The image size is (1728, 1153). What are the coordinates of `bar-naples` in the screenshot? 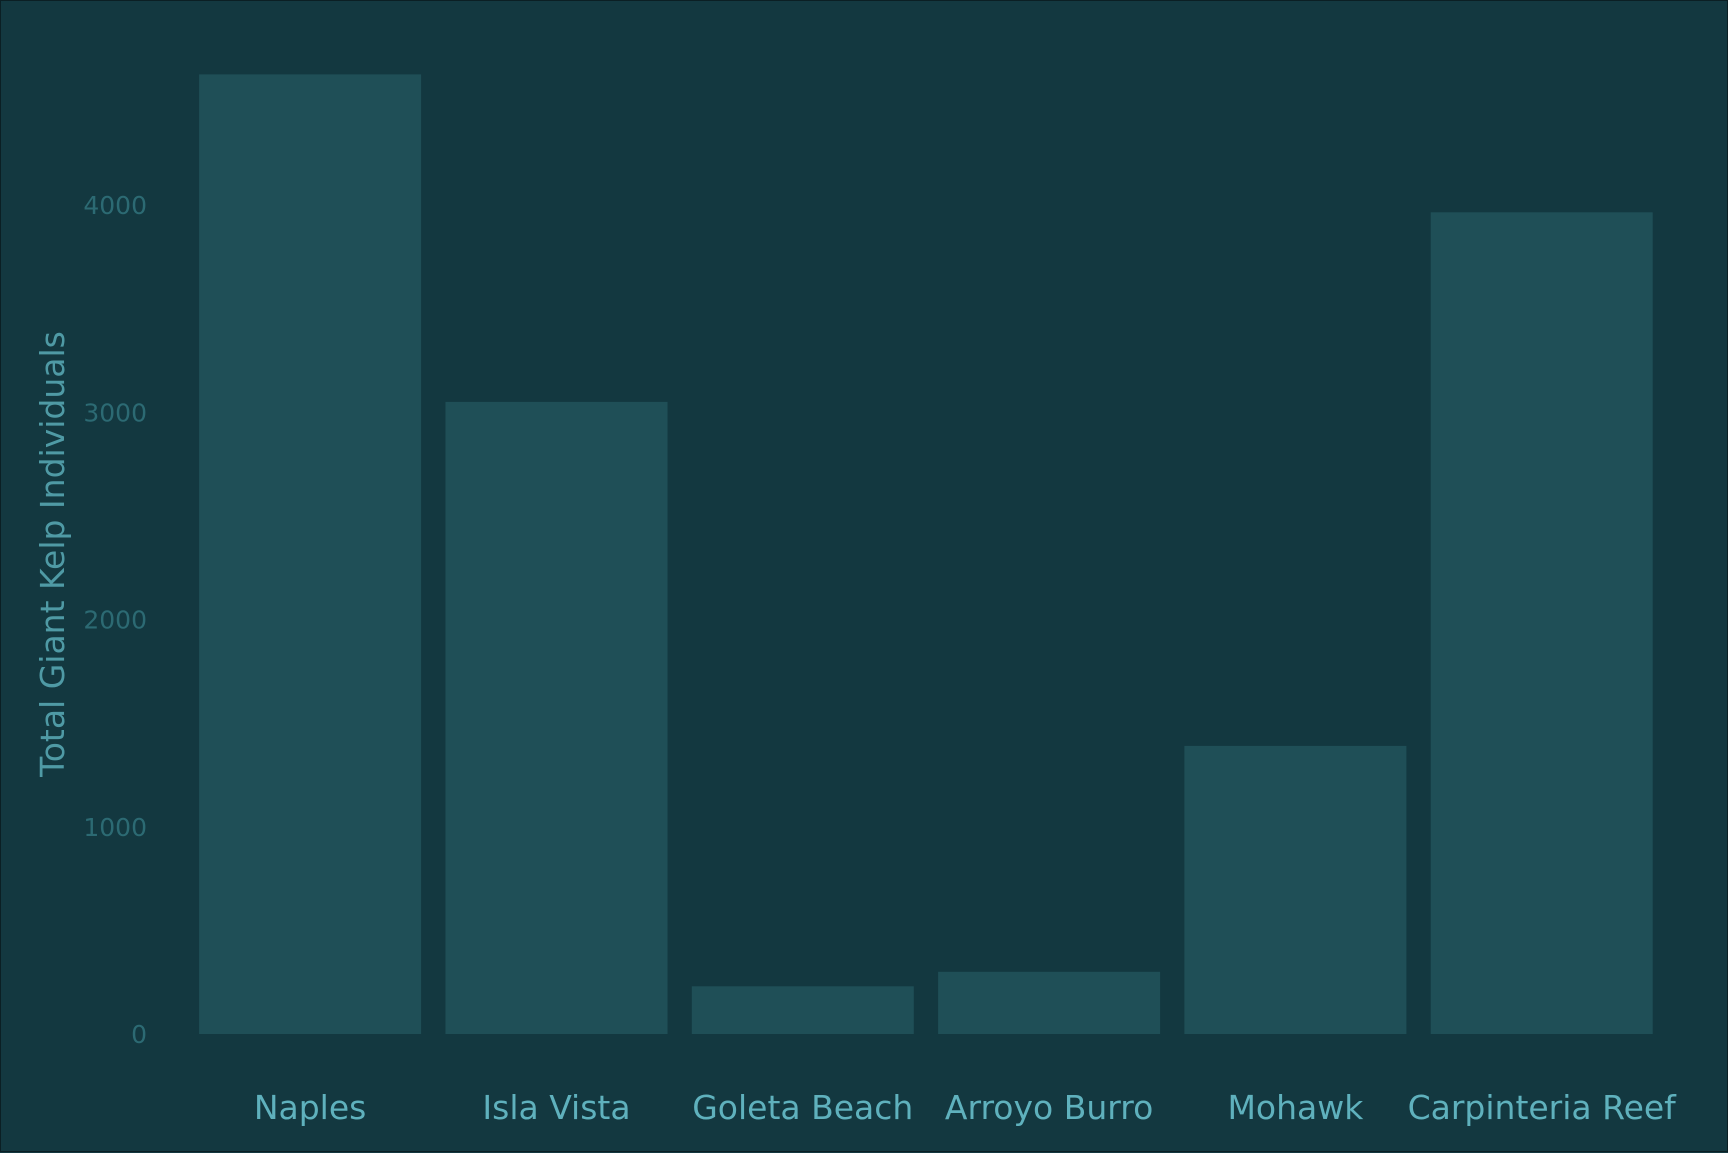 It's located at (310, 554).